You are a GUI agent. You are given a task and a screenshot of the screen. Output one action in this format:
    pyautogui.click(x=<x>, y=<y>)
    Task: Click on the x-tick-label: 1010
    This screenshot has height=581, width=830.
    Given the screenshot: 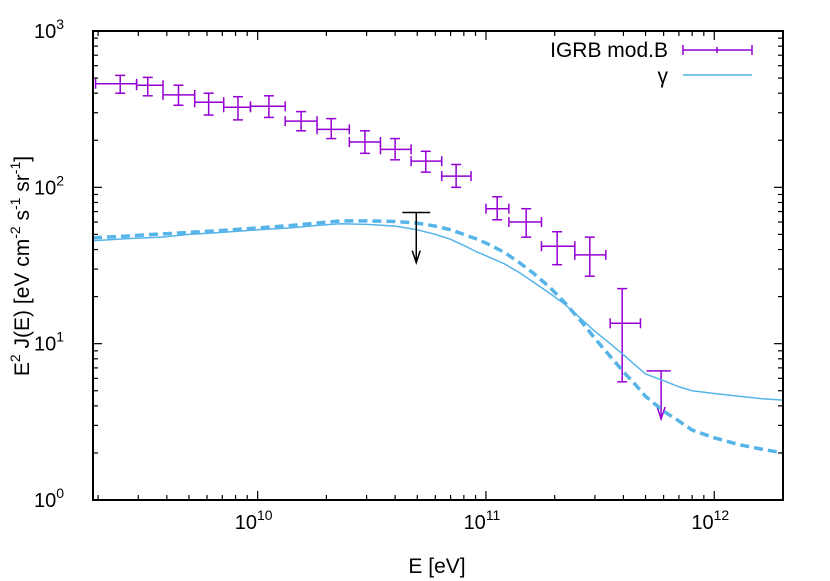 What is the action you would take?
    pyautogui.click(x=254, y=520)
    